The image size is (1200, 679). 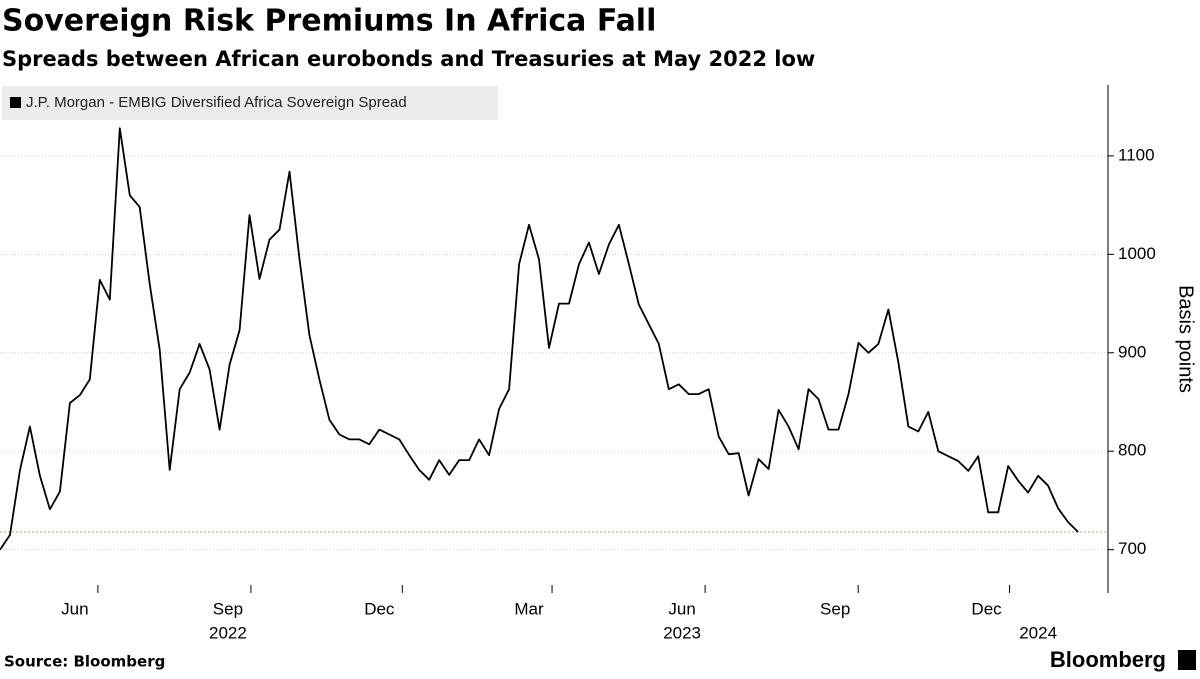 What do you see at coordinates (15, 102) in the screenshot?
I see `legend-swatch` at bounding box center [15, 102].